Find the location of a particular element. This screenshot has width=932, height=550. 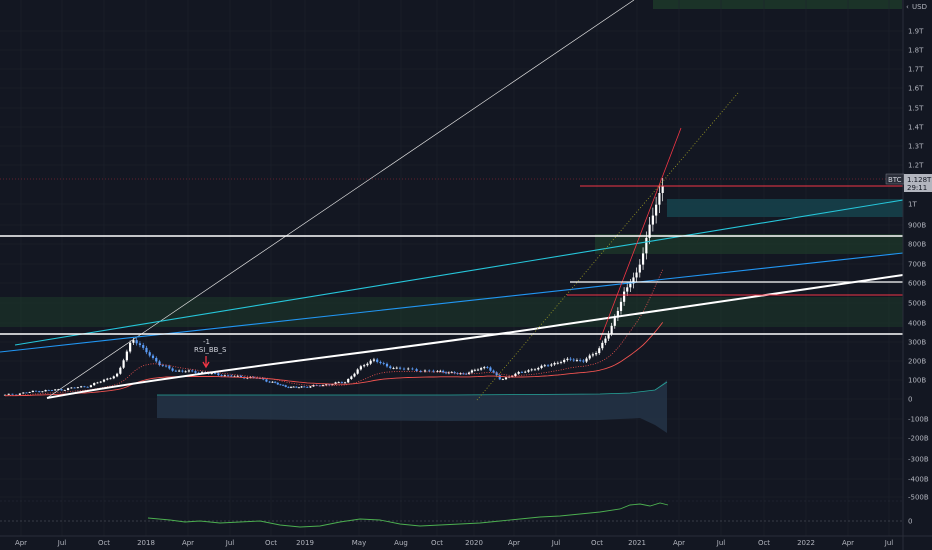

time-tick-label: Apr is located at coordinates (21, 543).